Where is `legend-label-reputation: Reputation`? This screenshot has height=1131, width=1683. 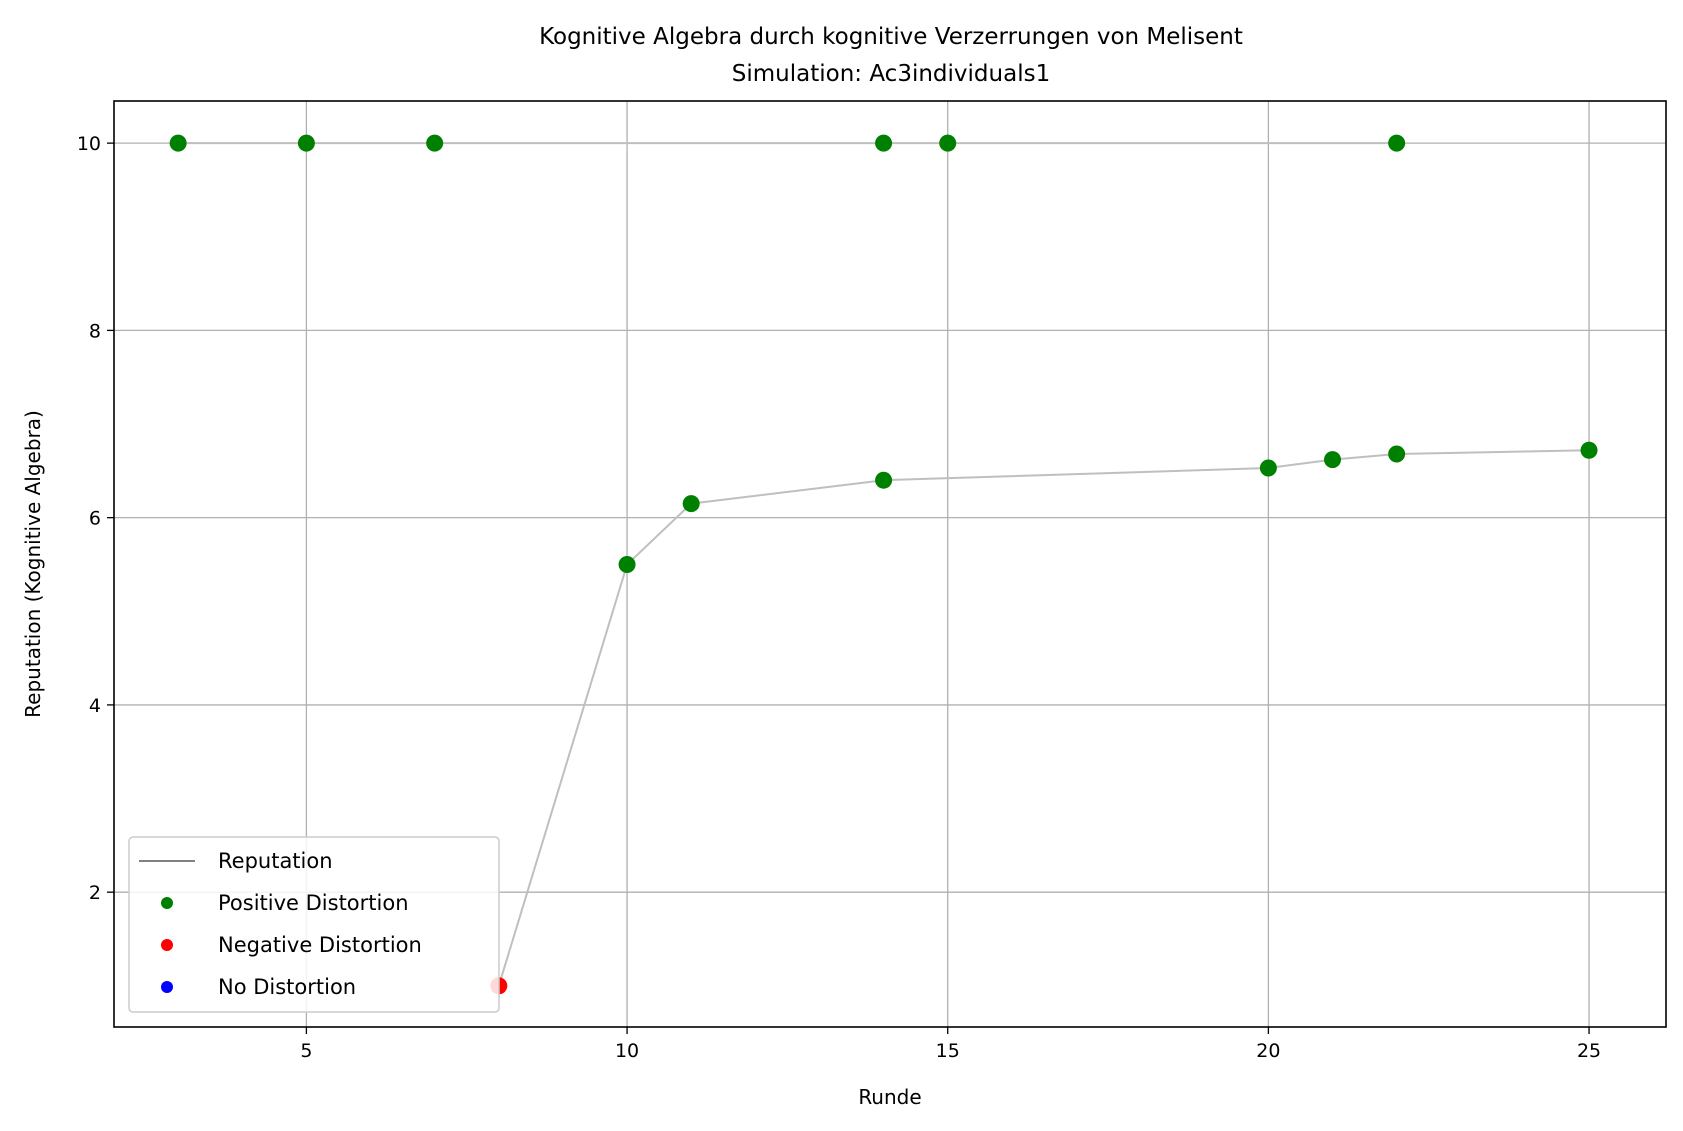
legend-label-reputation: Reputation is located at coordinates (275, 861).